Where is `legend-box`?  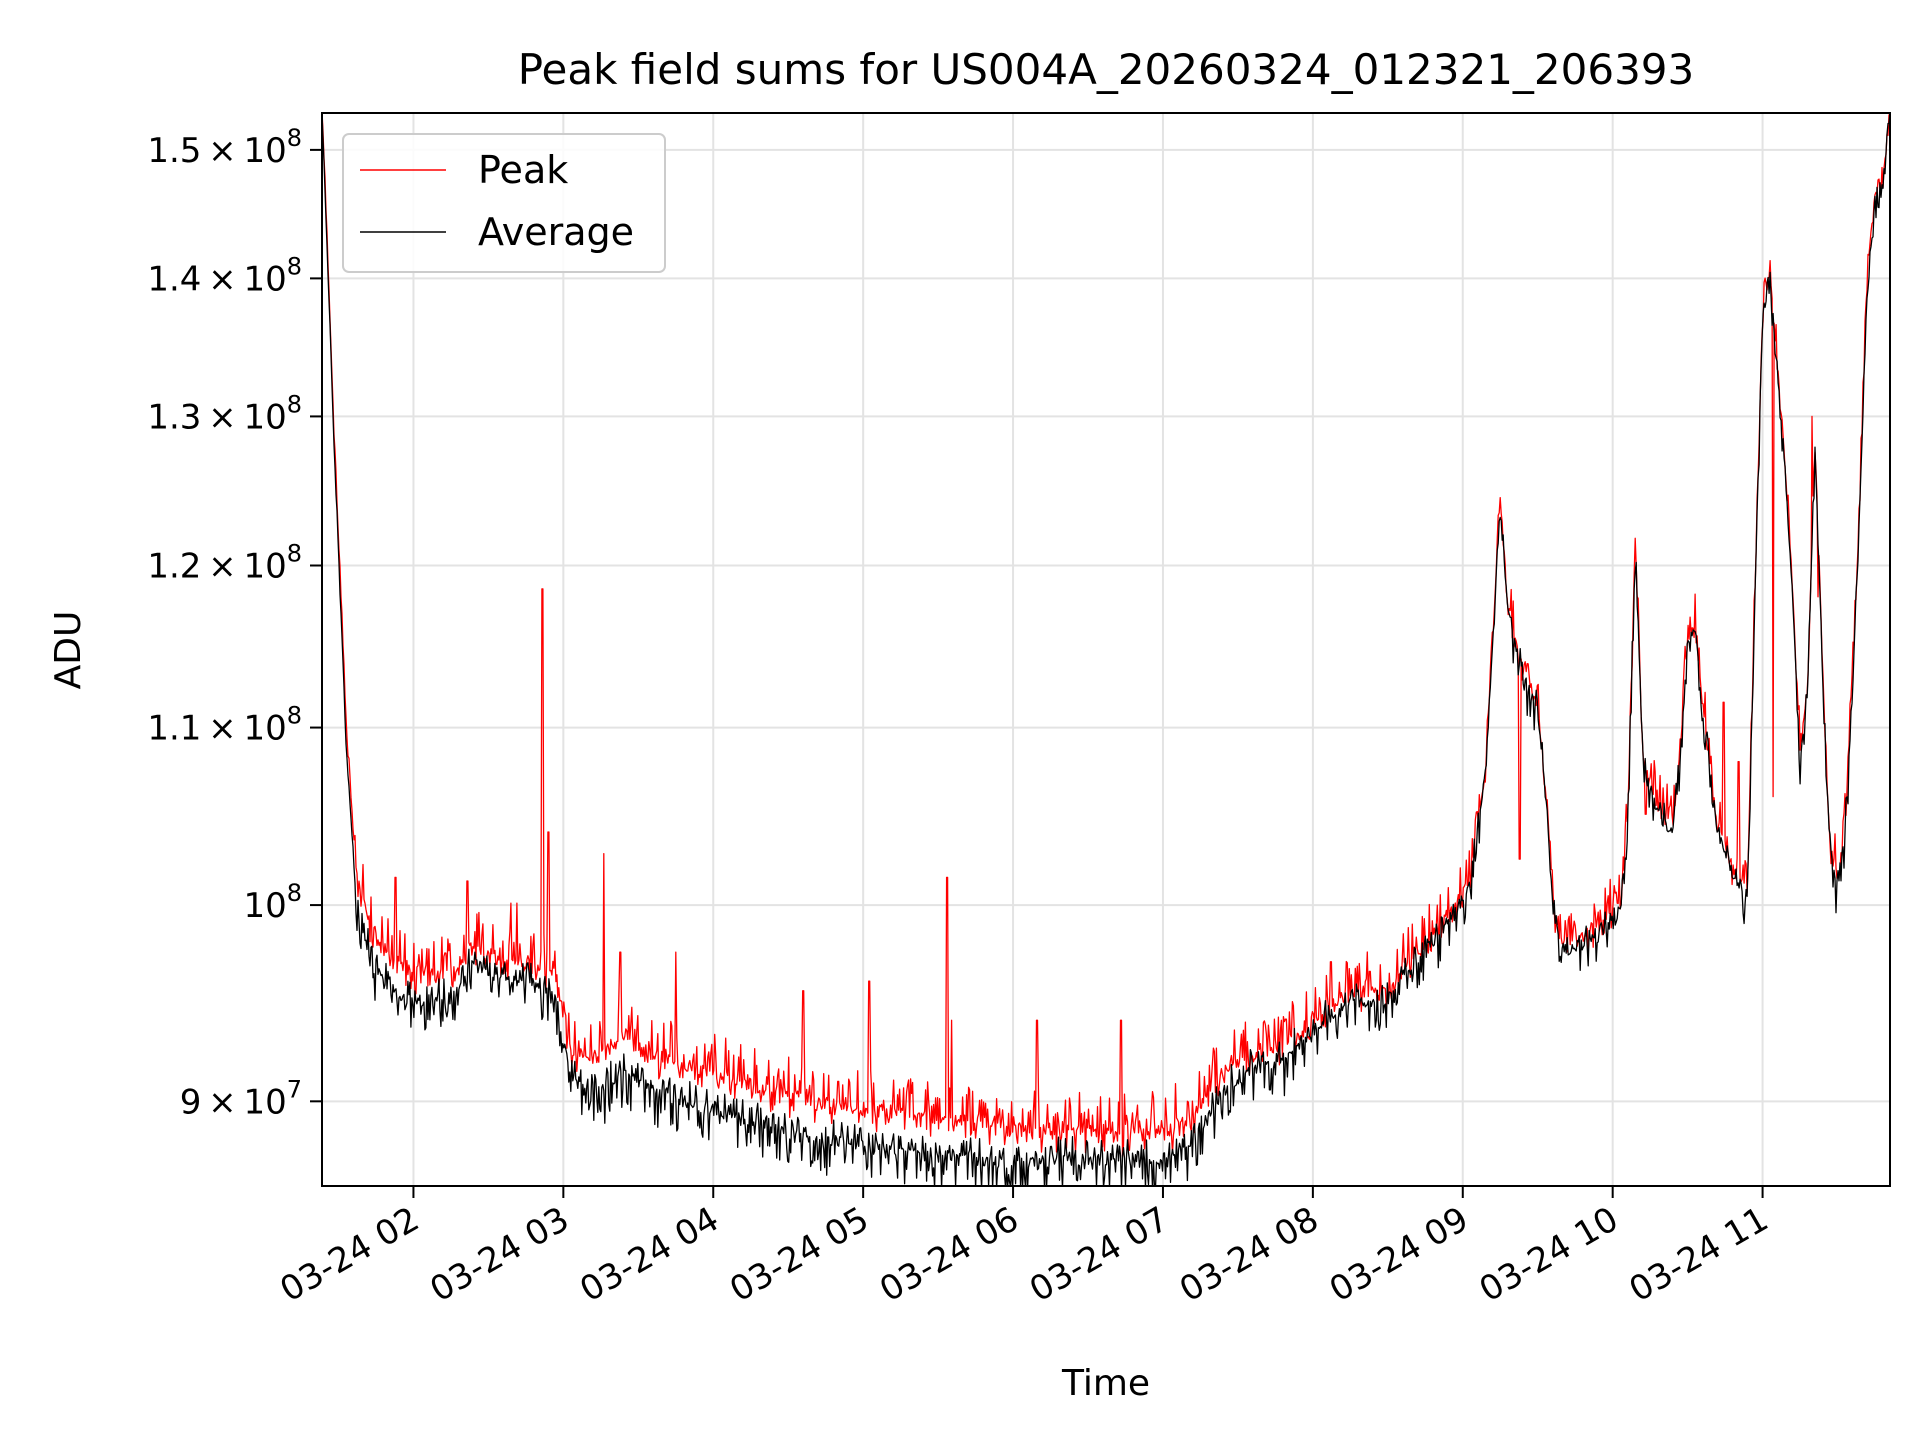 legend-box is located at coordinates (504, 203).